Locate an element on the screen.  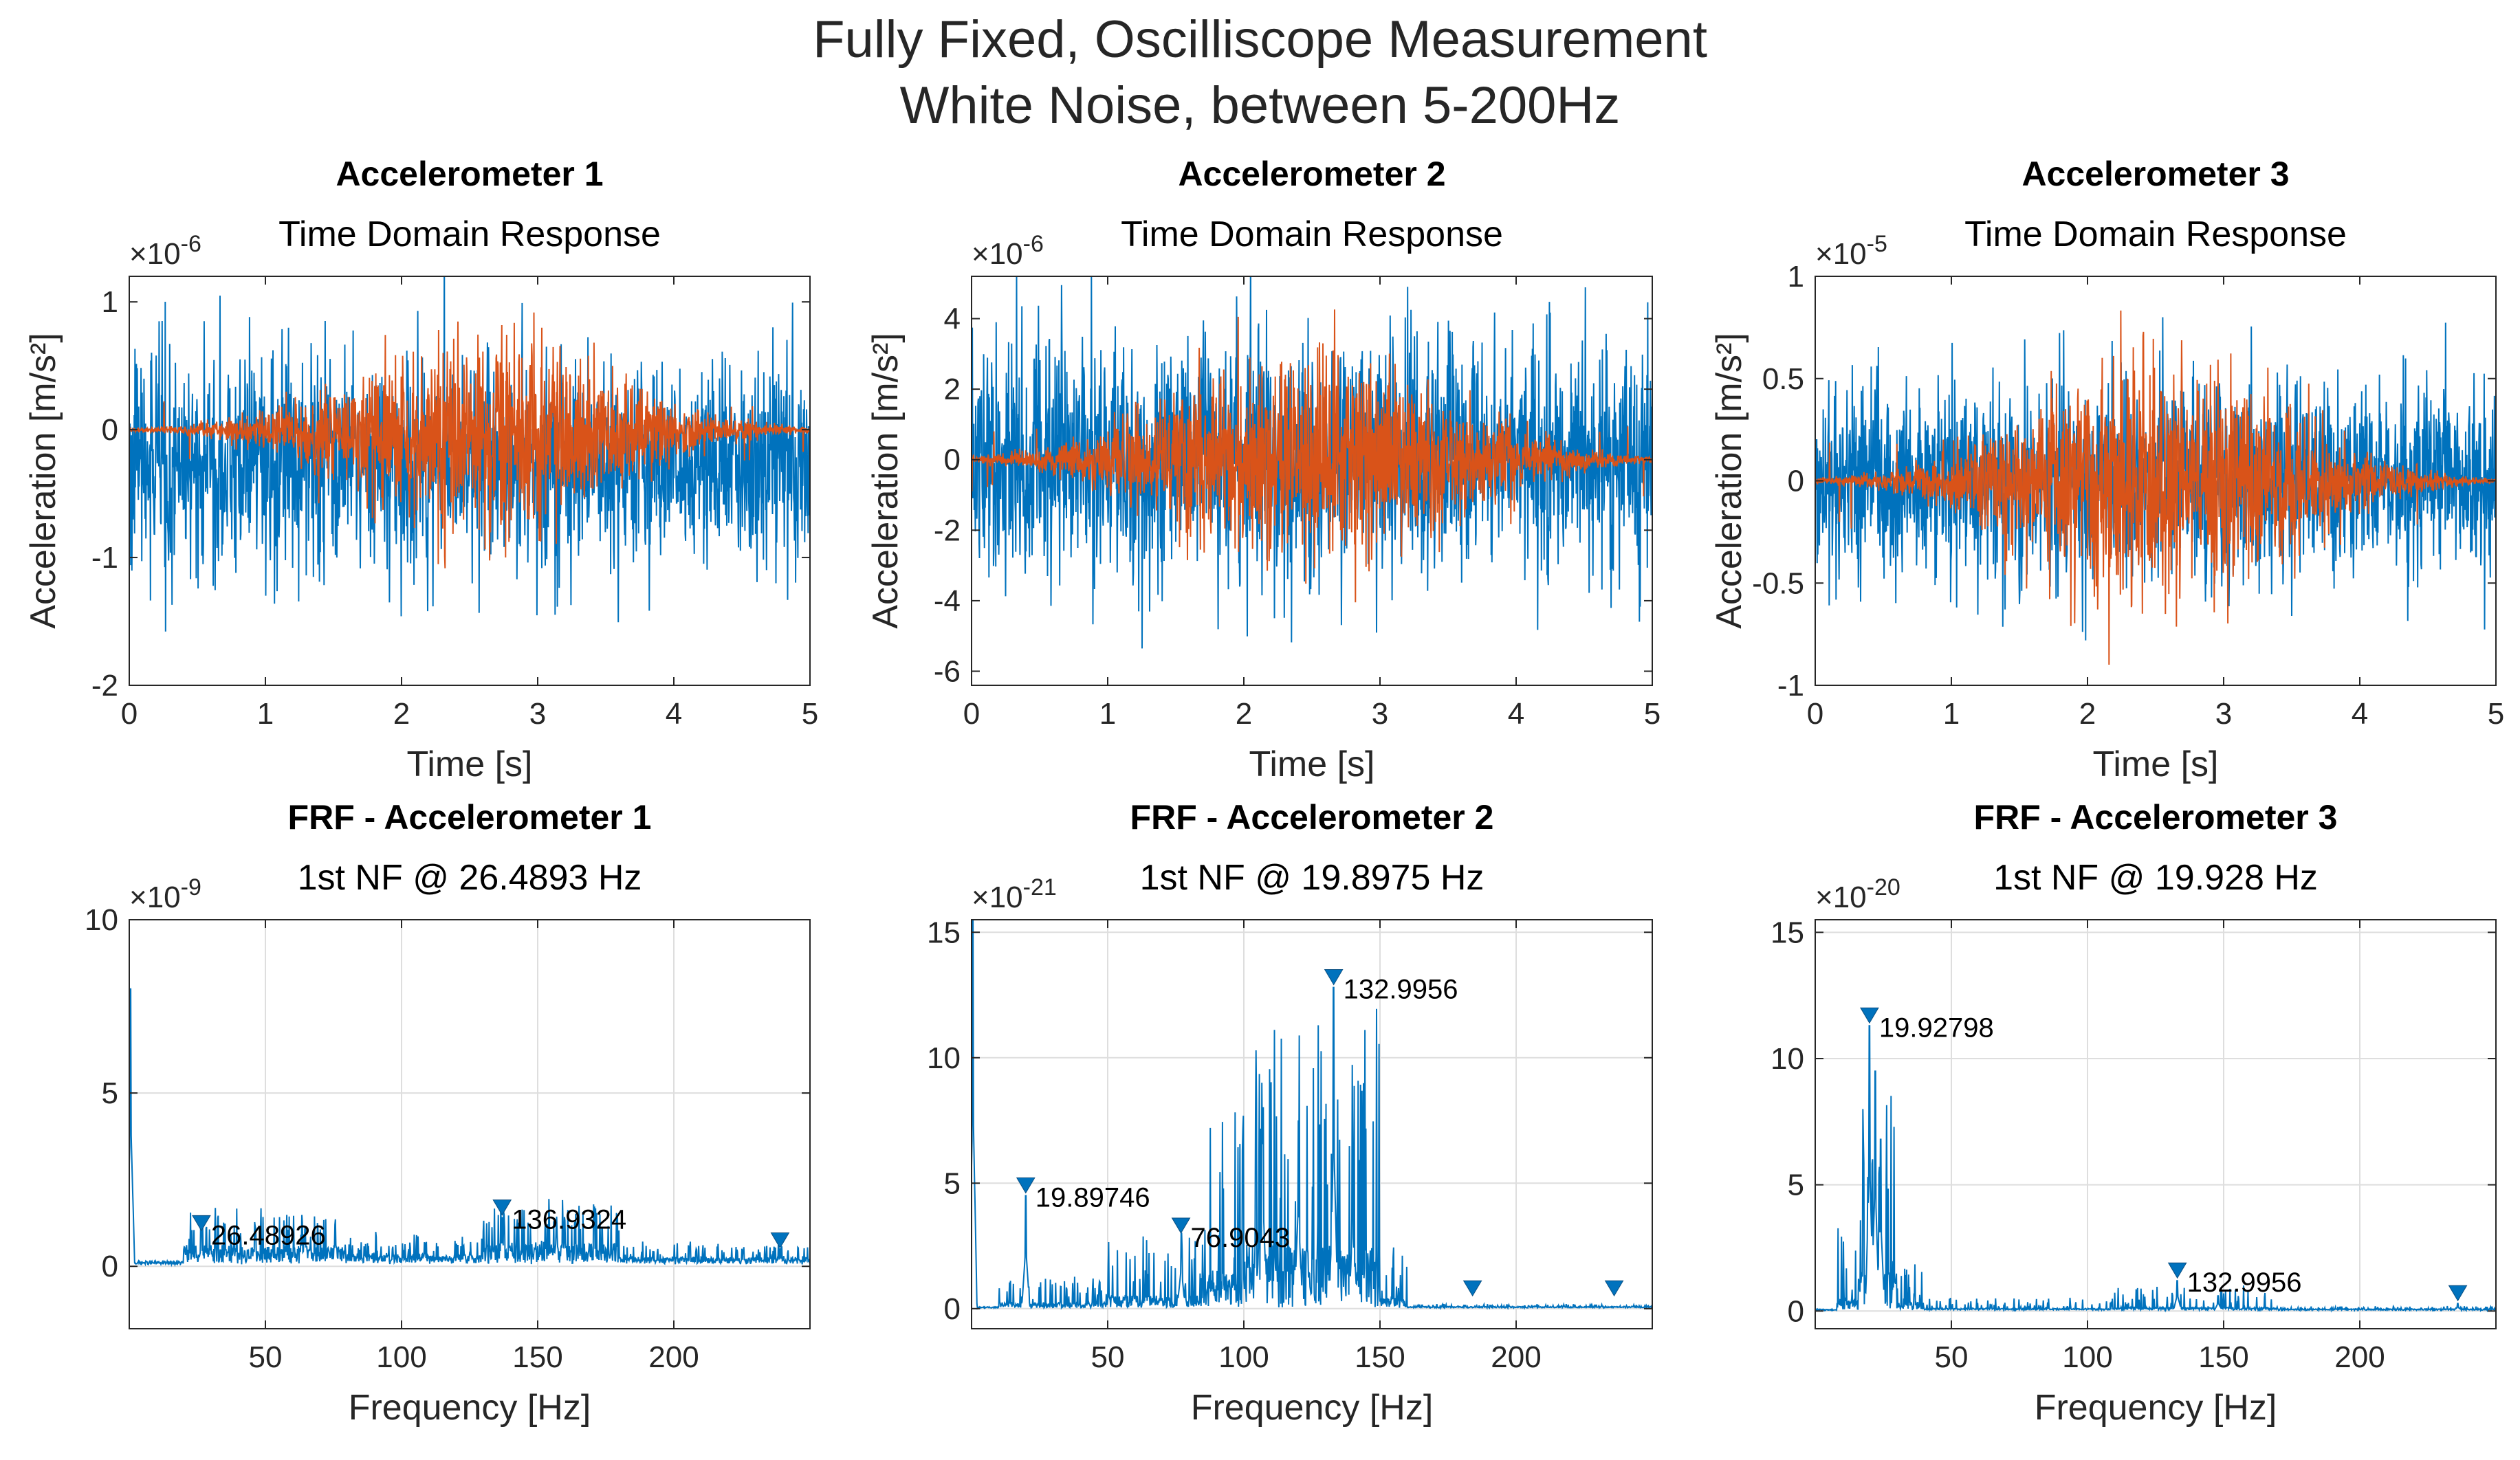
y-tick-label-1: -0.5 is located at coordinates (1778, 583).